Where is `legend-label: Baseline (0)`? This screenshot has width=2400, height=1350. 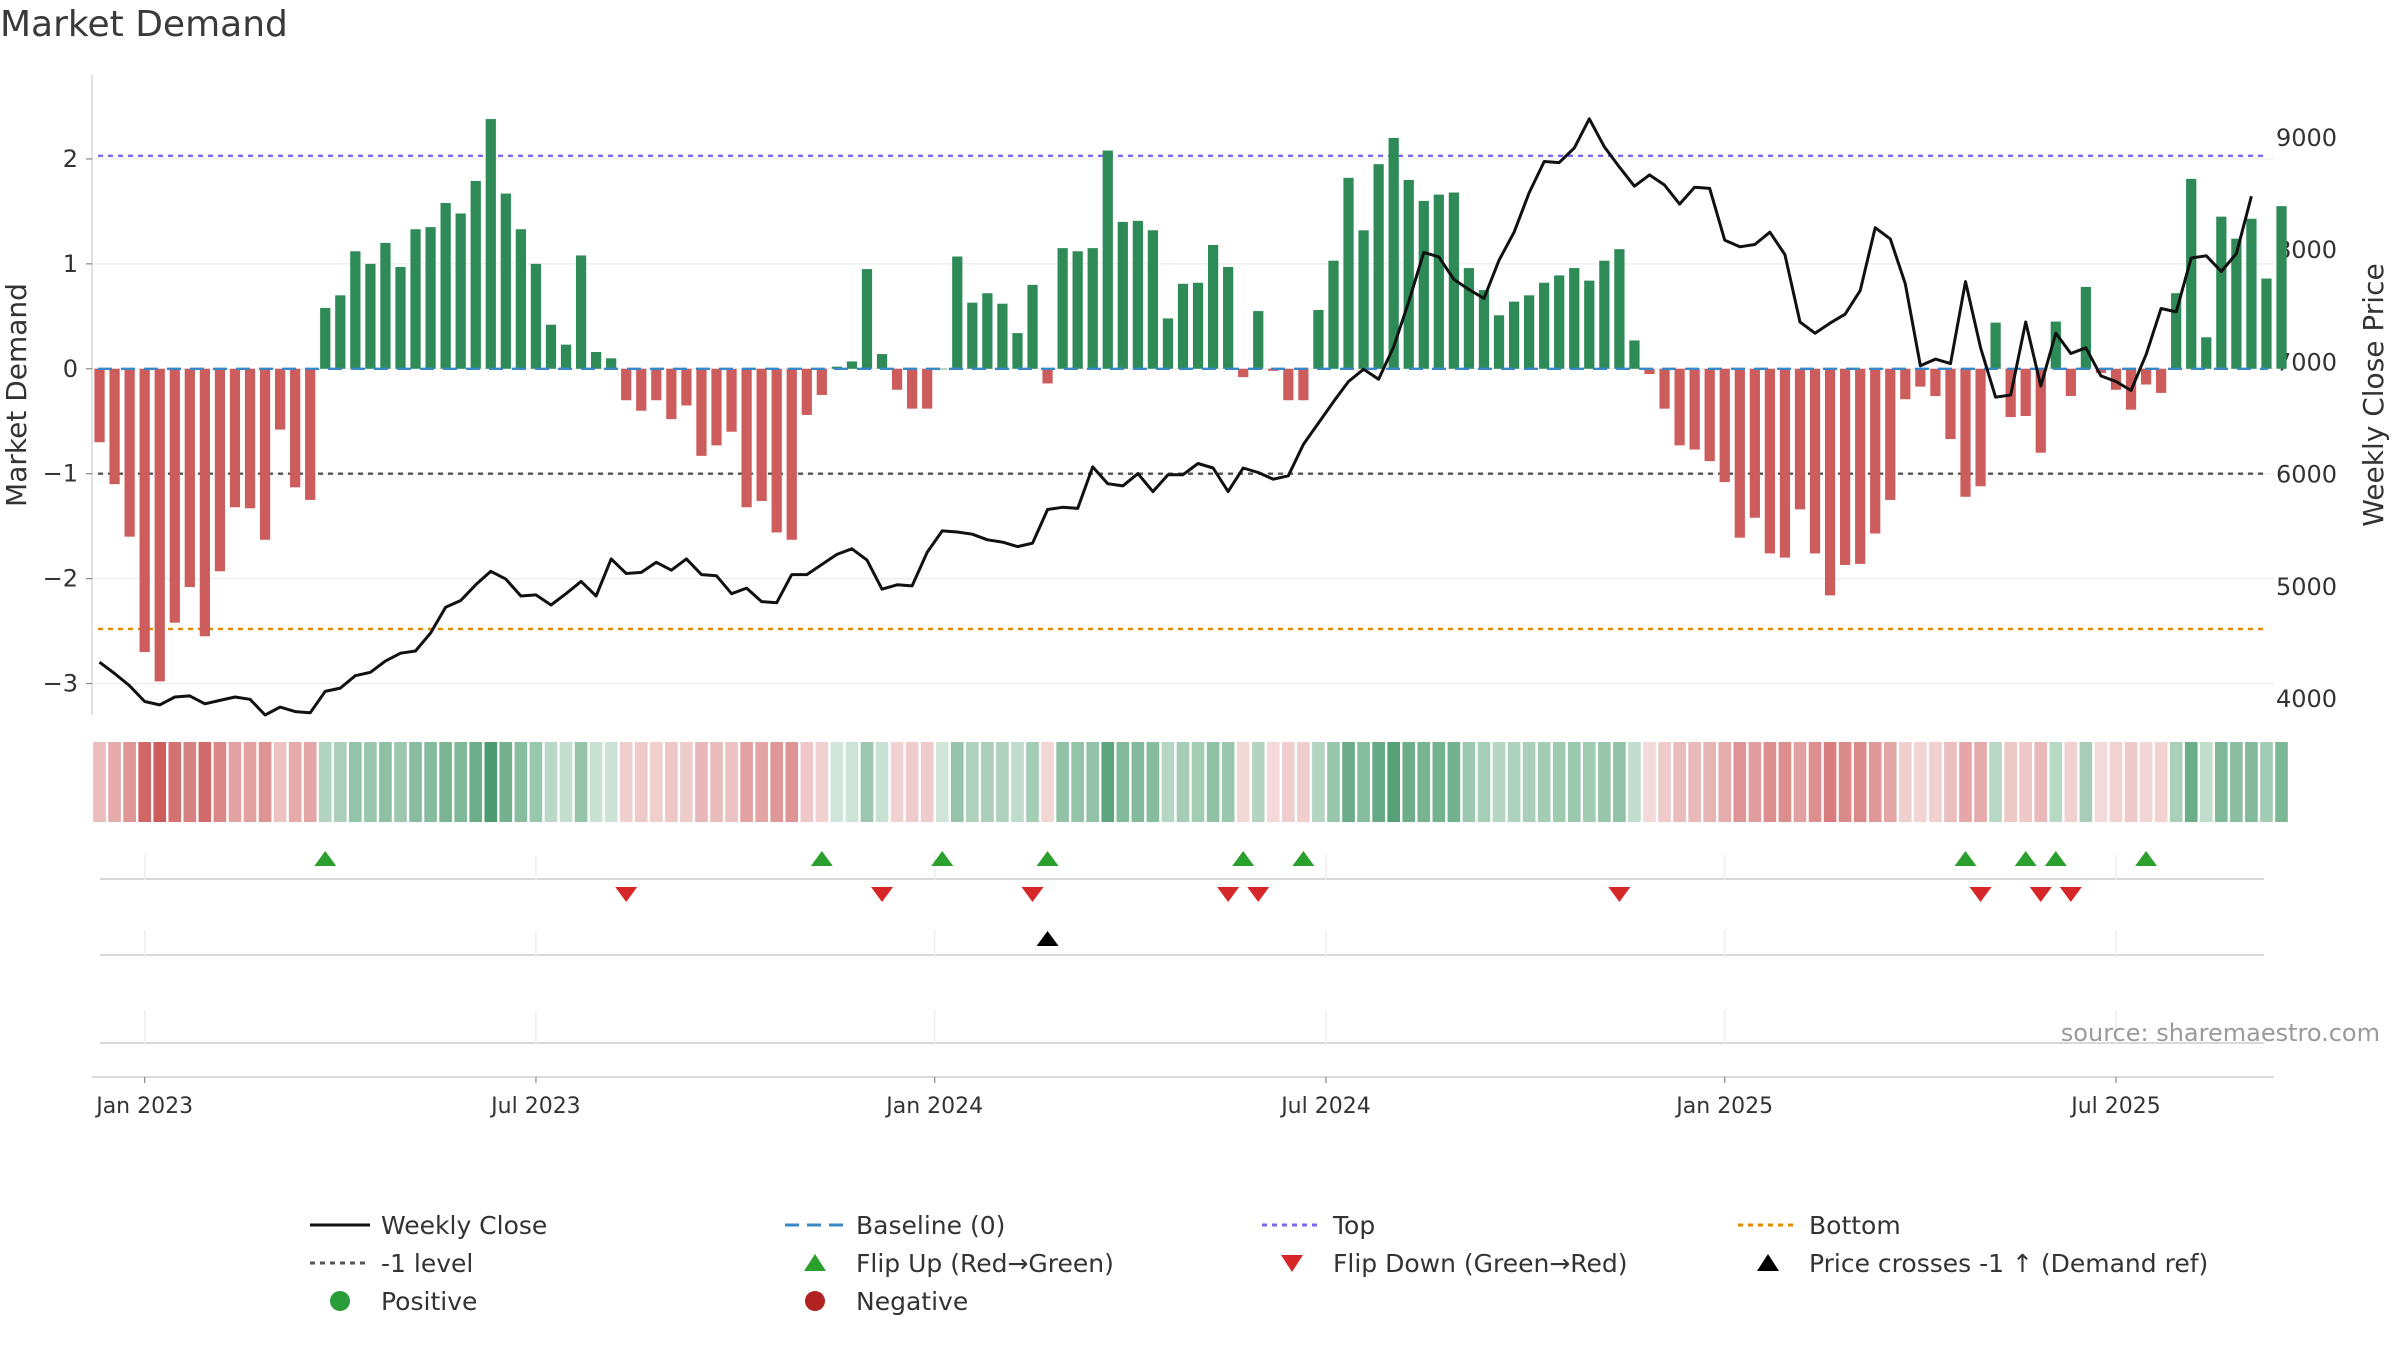 legend-label: Baseline (0) is located at coordinates (930, 1225).